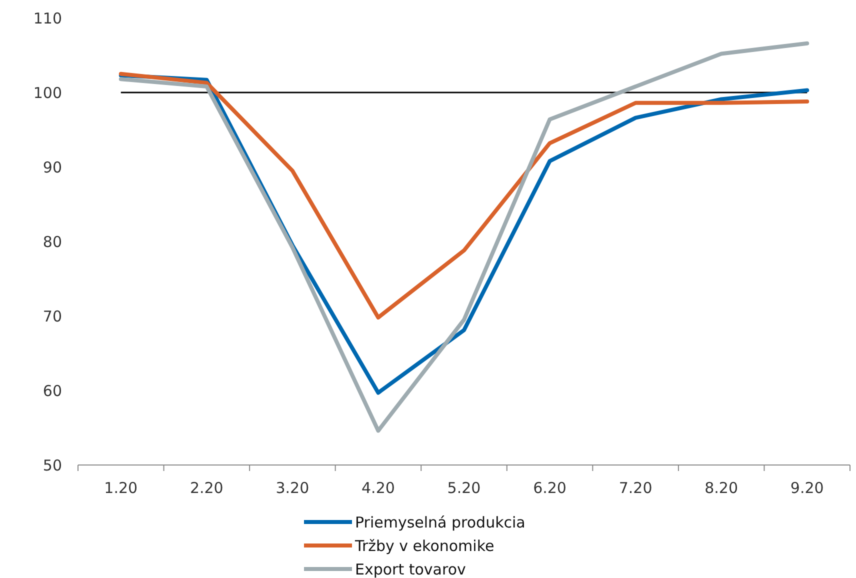  Describe the element at coordinates (52, 391) in the screenshot. I see `y-tick-label: 60` at that location.